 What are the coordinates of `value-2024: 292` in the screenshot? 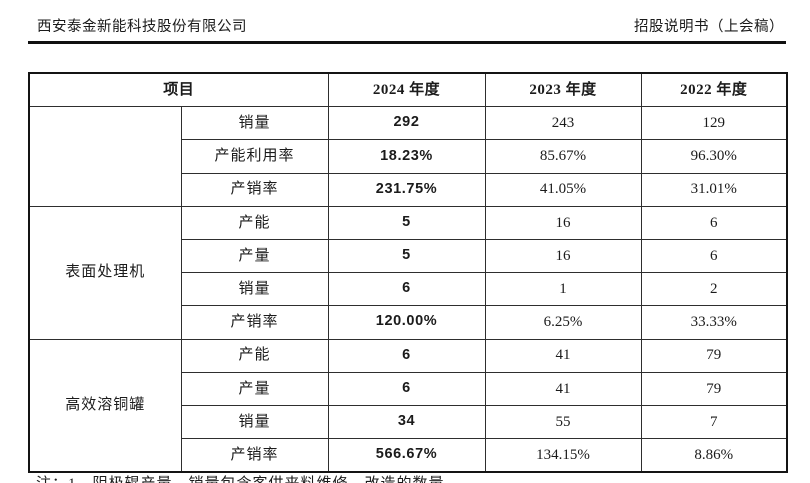 It's located at (406, 123).